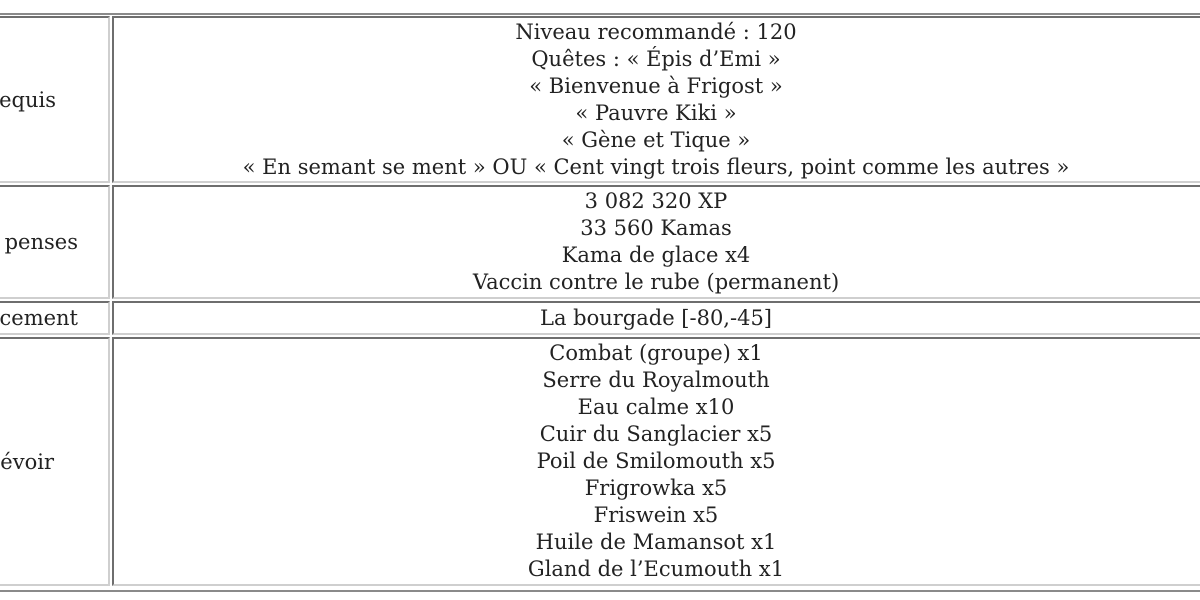 This screenshot has height=600, width=1200. Describe the element at coordinates (656, 228) in the screenshot. I see `value-line: 33 560 Kamas` at that location.